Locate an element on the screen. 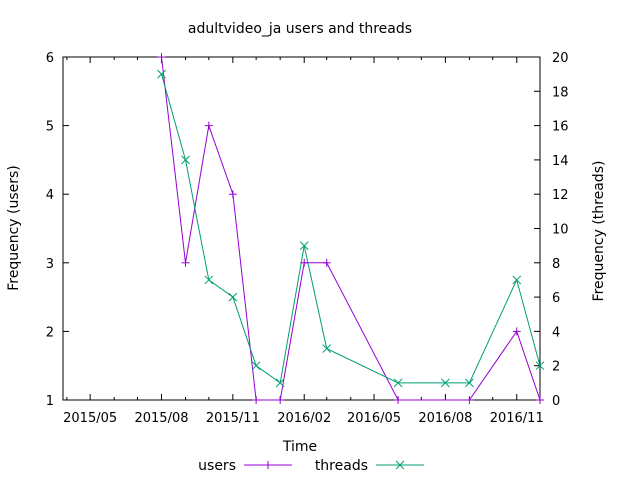  legend-swatch-threads is located at coordinates (400, 465).